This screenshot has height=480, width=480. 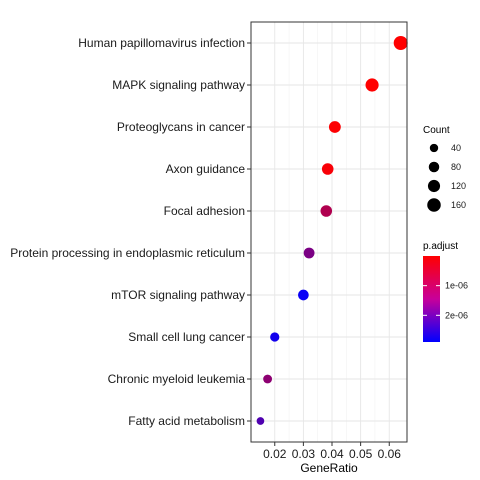 I want to click on x-tick-label: 0.04, so click(x=332, y=454).